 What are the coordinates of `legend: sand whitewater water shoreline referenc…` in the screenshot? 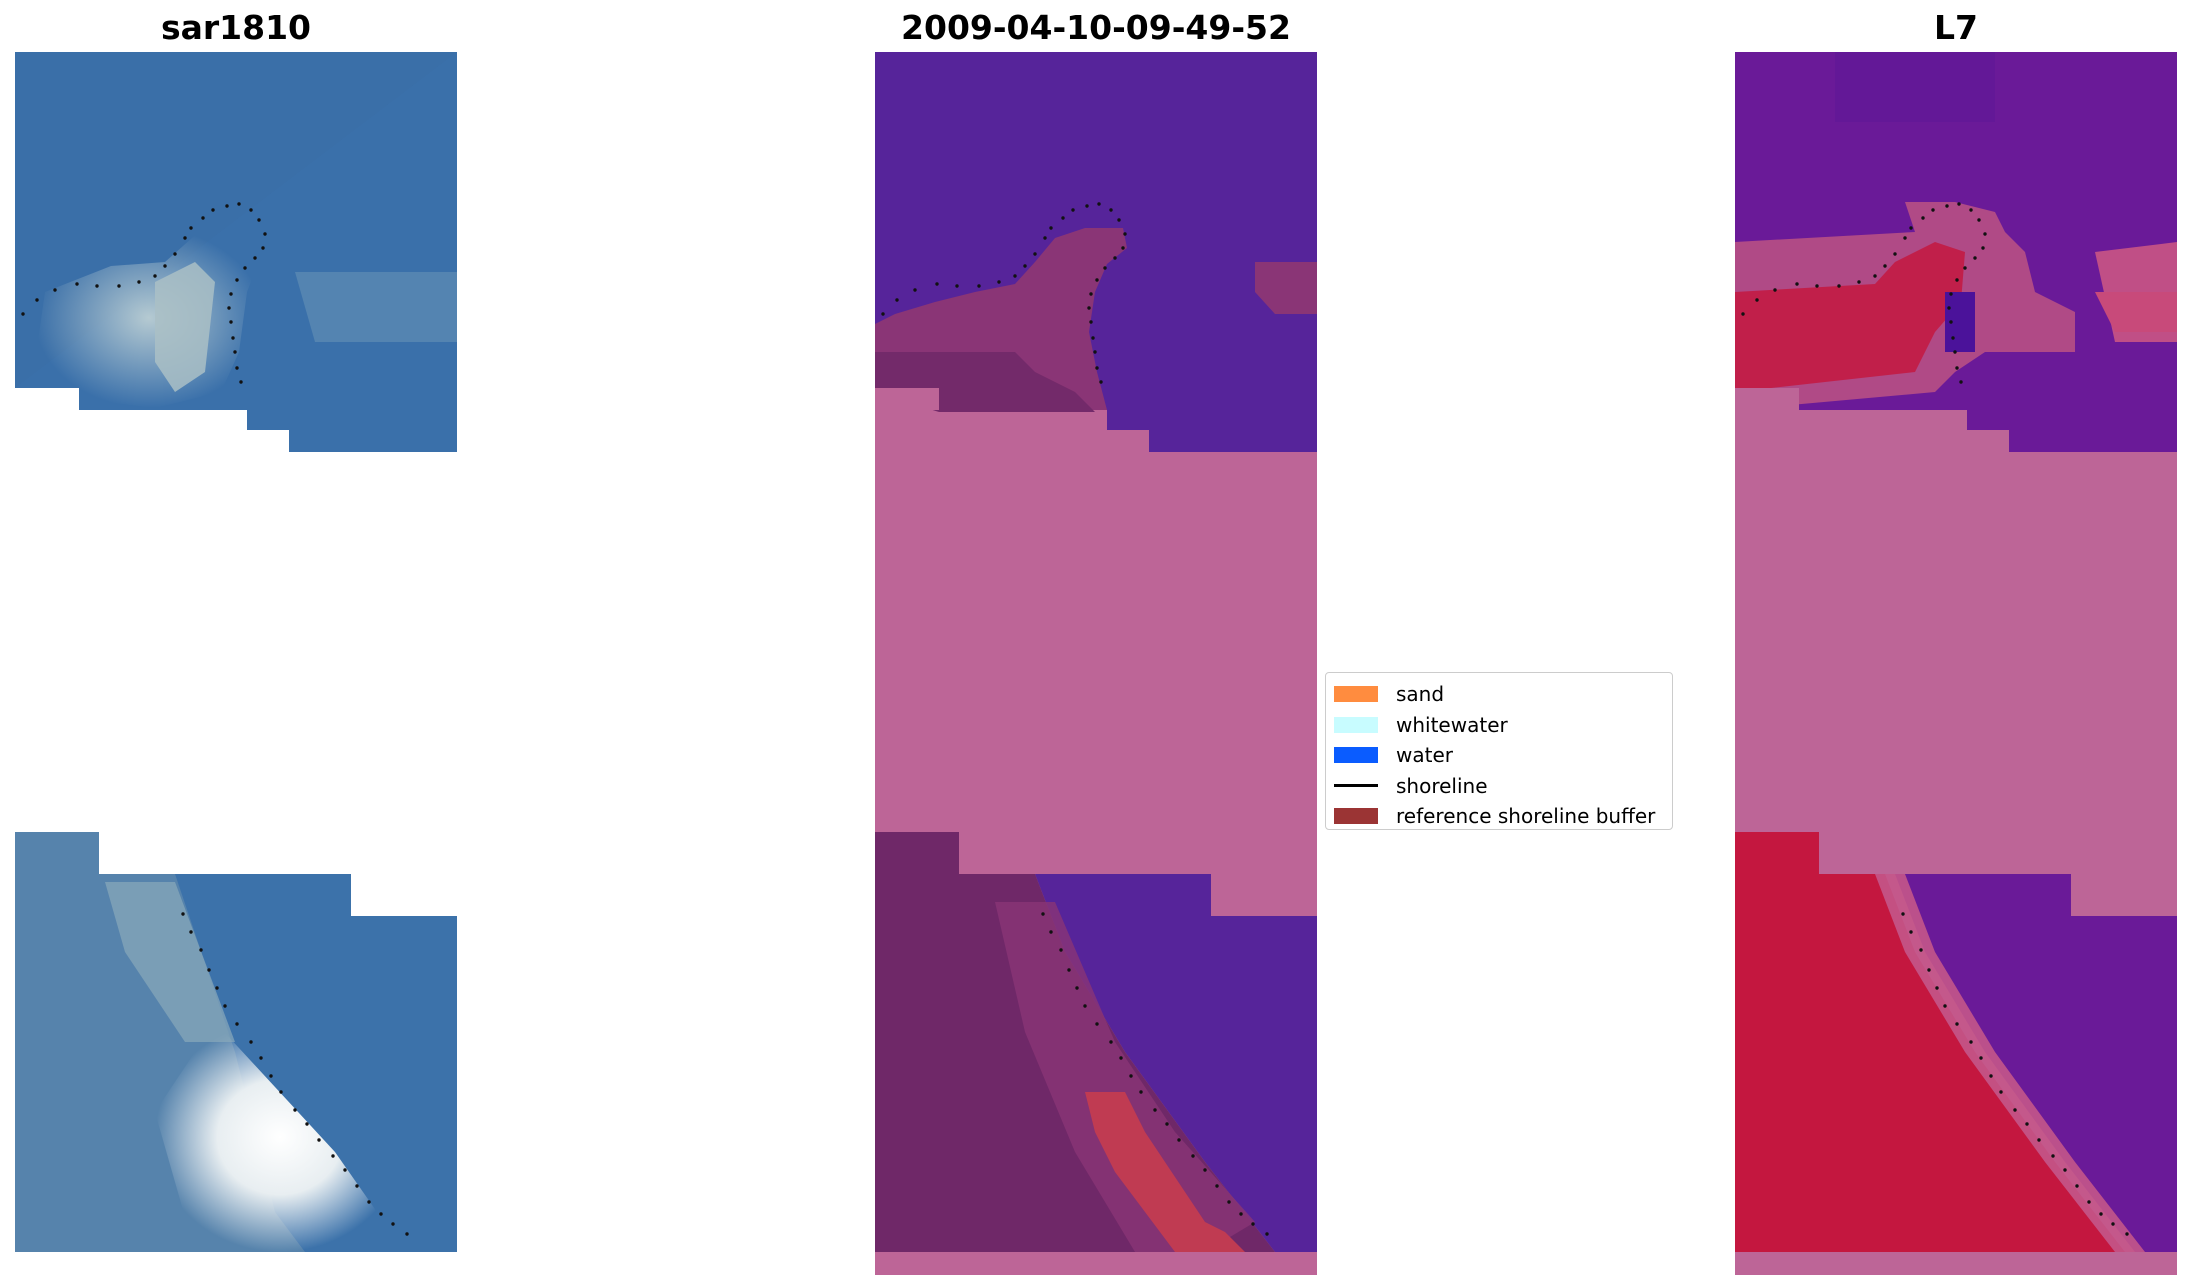 It's located at (1499, 751).